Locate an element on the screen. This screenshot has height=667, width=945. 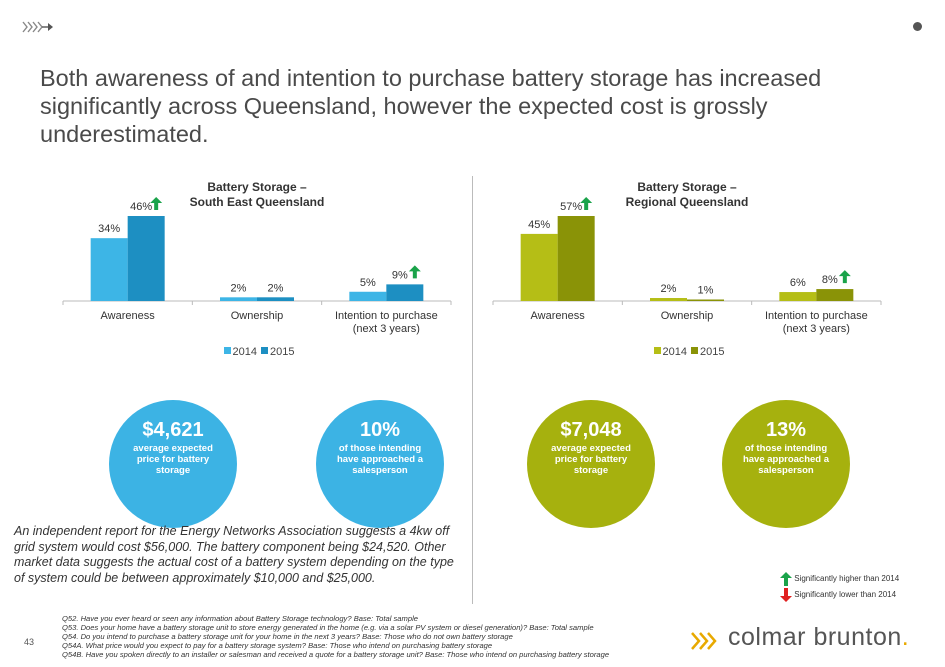
sig-lower-label: Significantly lower than 2014 is located at coordinates (845, 595).